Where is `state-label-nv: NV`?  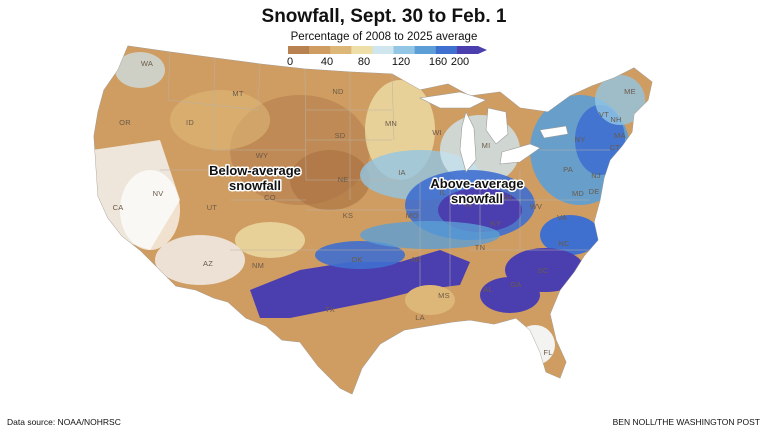 state-label-nv: NV is located at coordinates (158, 193).